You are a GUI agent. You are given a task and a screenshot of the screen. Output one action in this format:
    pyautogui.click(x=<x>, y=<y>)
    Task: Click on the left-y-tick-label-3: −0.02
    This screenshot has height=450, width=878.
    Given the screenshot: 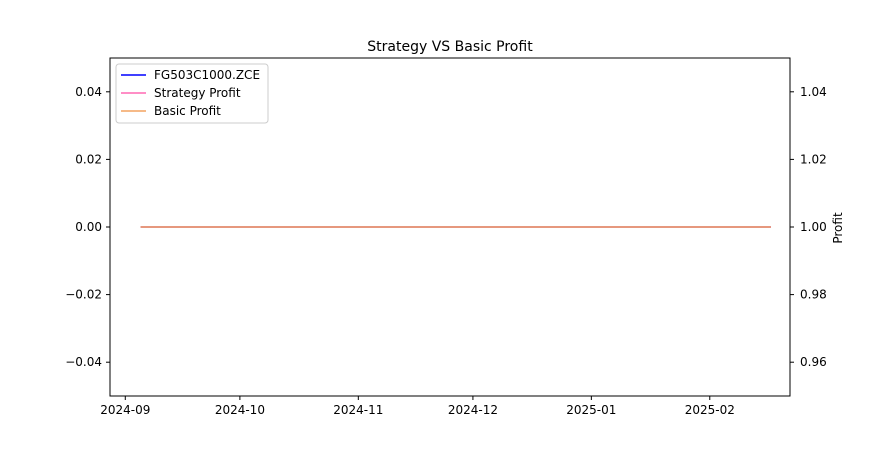 What is the action you would take?
    pyautogui.click(x=83, y=295)
    